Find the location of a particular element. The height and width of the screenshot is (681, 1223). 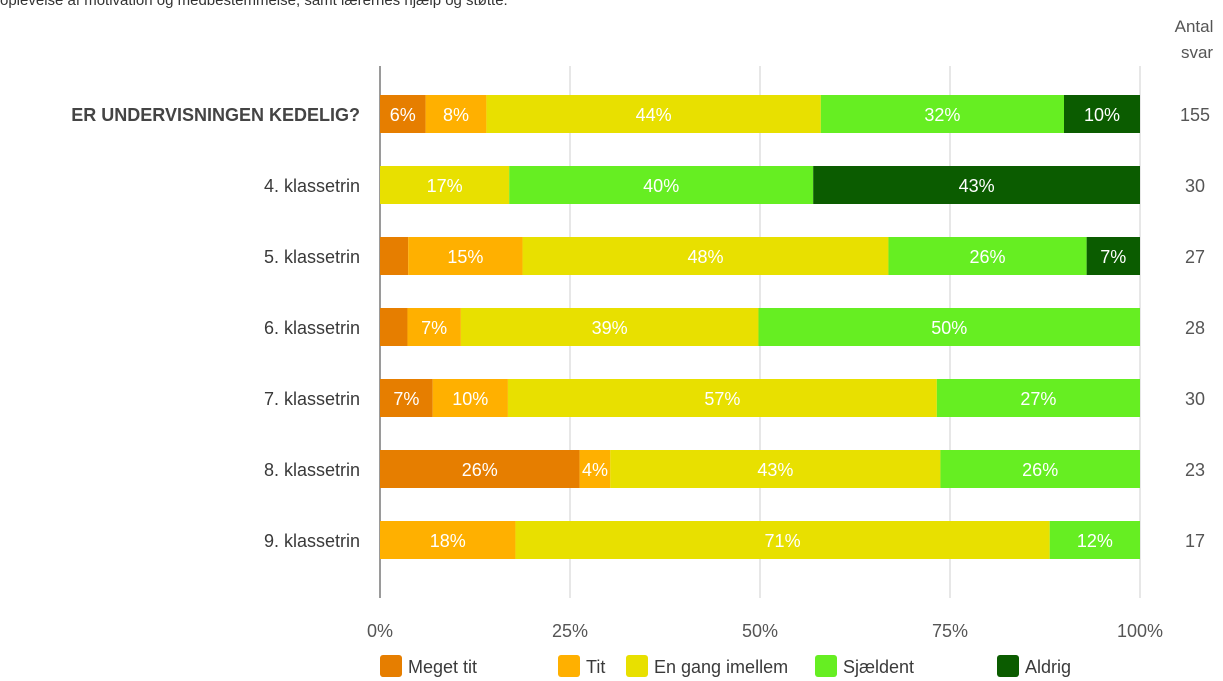

data-label: 50% is located at coordinates (949, 328).